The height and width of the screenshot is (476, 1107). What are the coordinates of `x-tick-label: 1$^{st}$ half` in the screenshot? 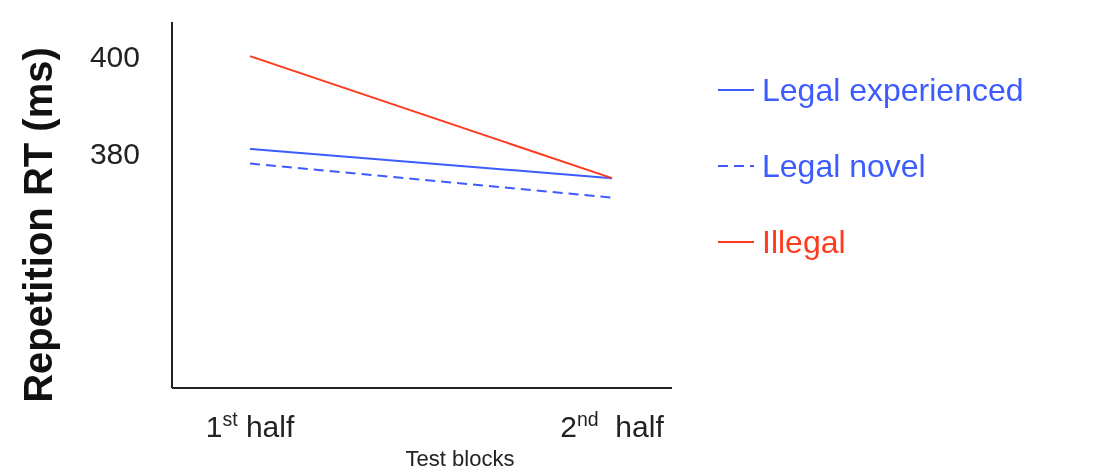 It's located at (250, 425).